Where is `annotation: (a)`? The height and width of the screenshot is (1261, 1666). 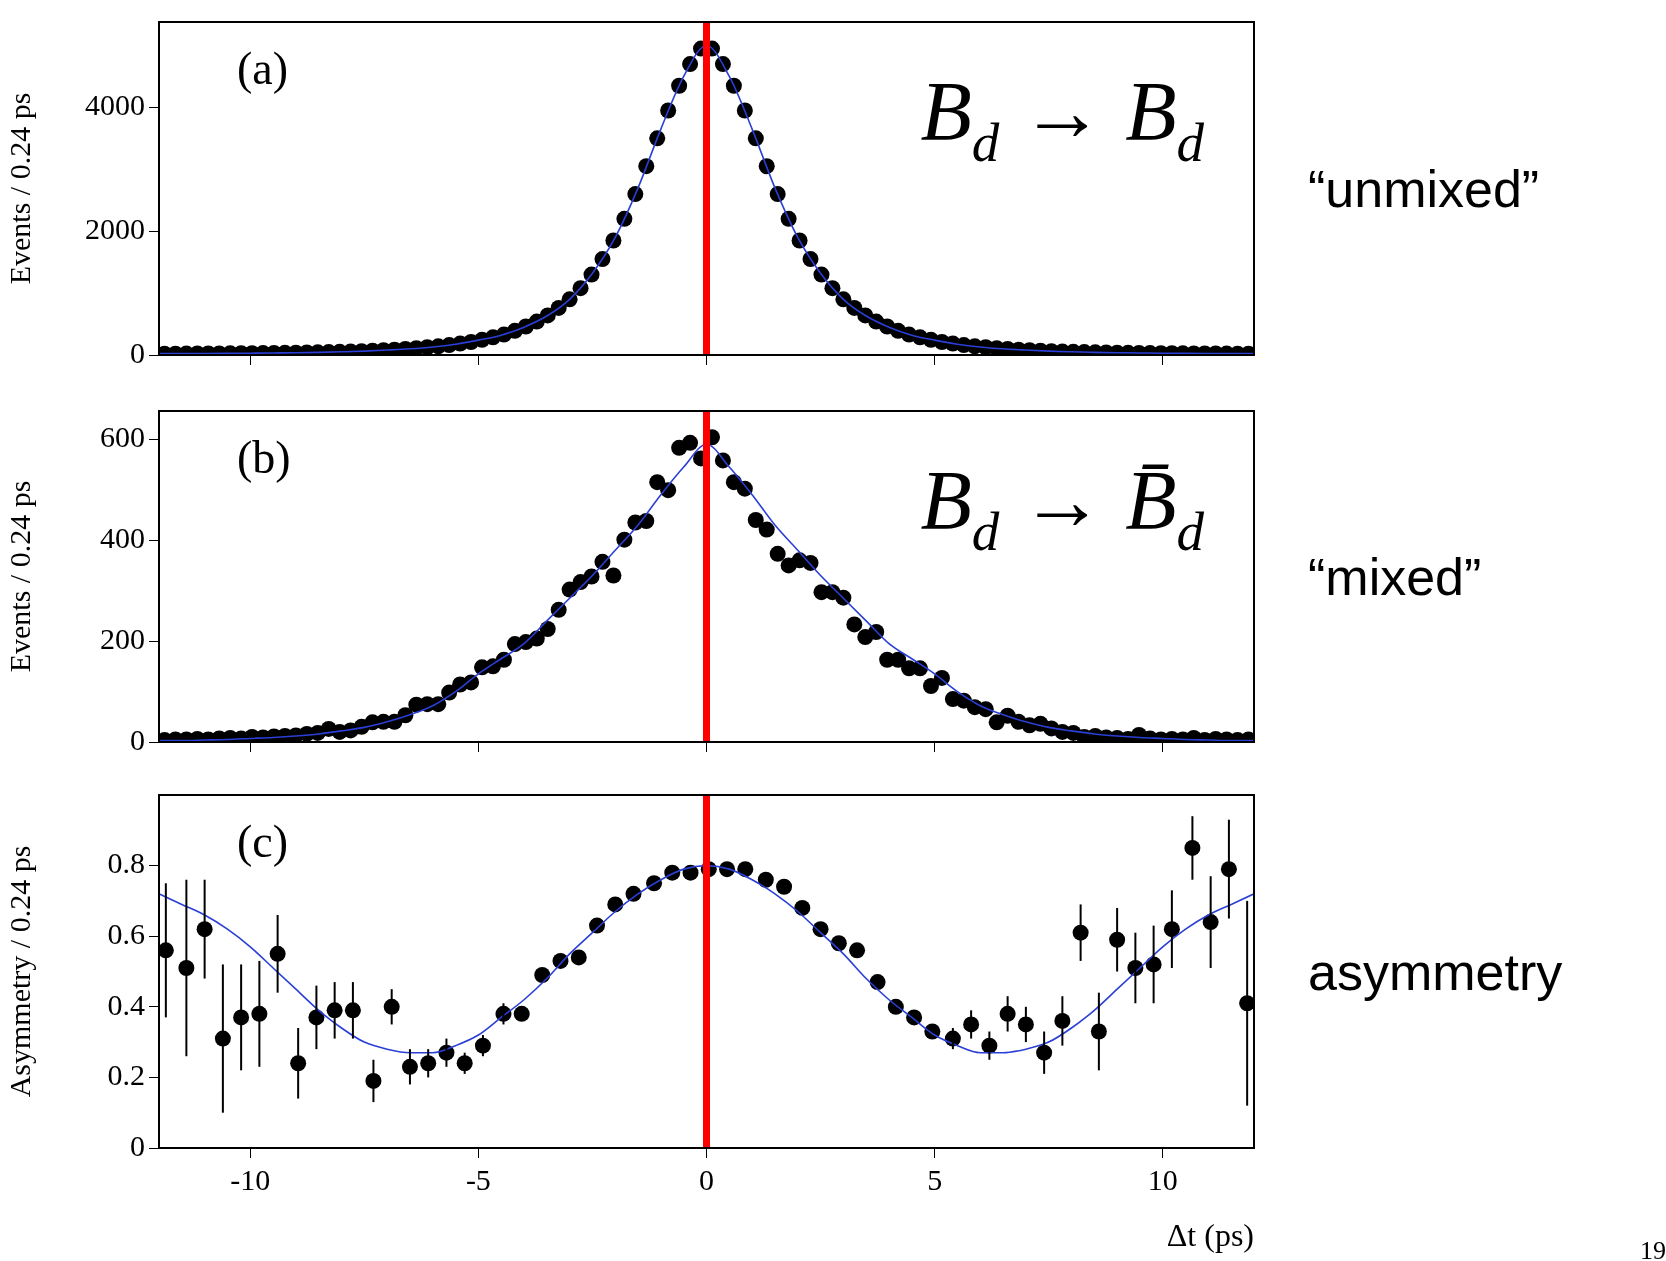
annotation: (a) is located at coordinates (263, 68).